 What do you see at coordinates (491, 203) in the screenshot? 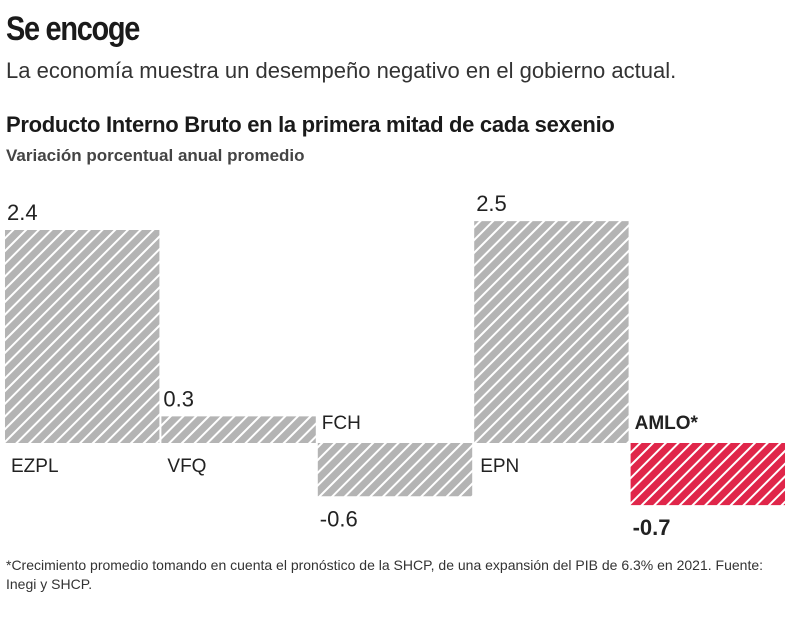
I see `value-label: 2.5` at bounding box center [491, 203].